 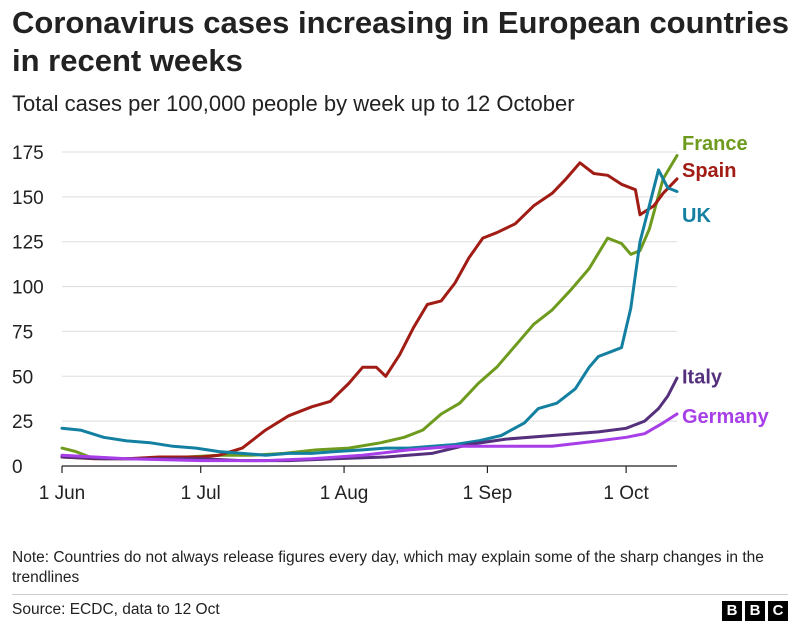 I want to click on bbc-logo: B B C, so click(x=755, y=611).